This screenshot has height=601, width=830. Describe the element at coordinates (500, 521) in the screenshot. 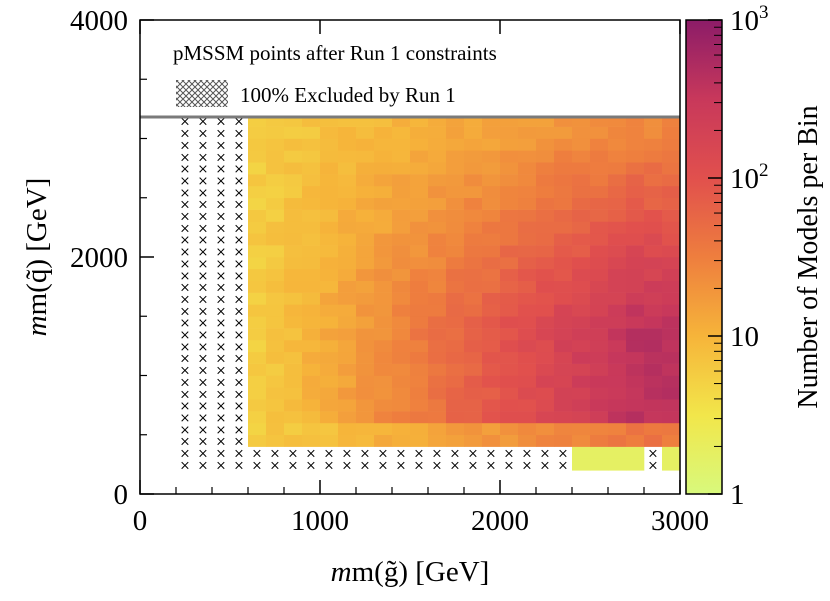

I see `x-tick-label: 2000` at that location.